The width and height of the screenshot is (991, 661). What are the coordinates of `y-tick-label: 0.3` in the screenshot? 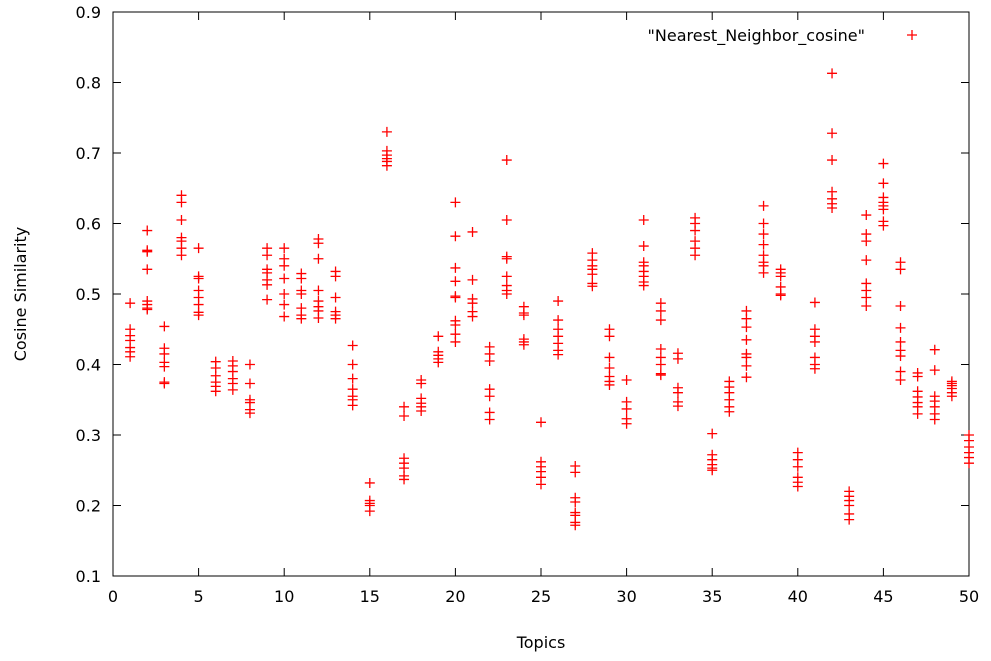 It's located at (88, 435).